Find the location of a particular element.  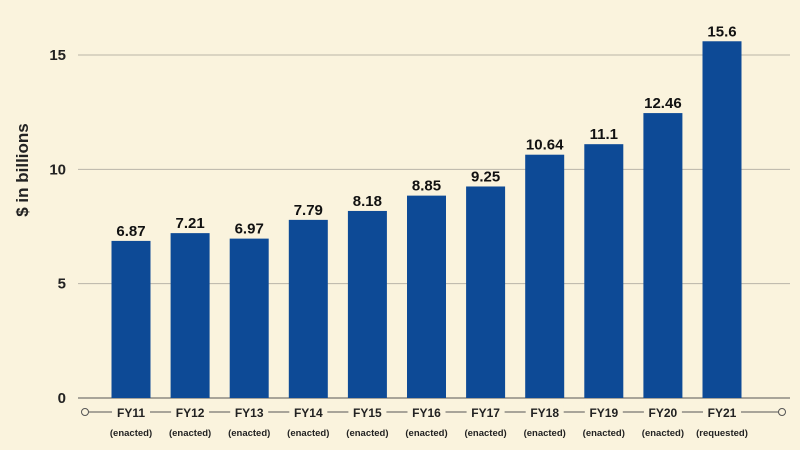

value-label: 6.97 is located at coordinates (249, 229).